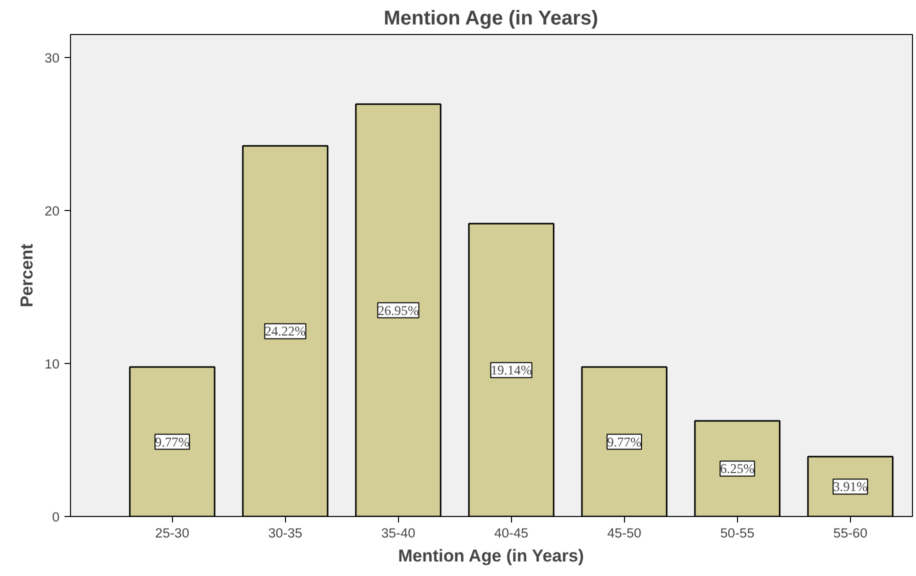  What do you see at coordinates (56, 517) in the screenshot?
I see `y-tick-label: 0` at bounding box center [56, 517].